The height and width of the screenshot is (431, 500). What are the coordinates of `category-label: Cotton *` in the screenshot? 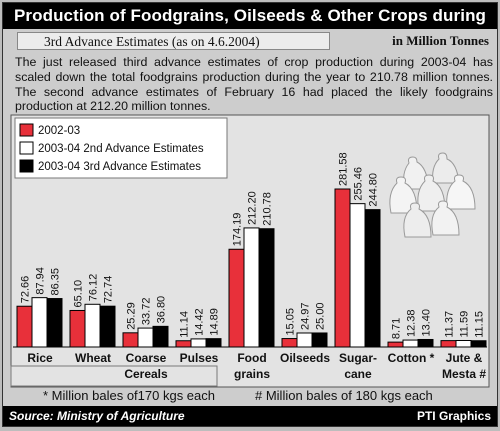 It's located at (411, 358).